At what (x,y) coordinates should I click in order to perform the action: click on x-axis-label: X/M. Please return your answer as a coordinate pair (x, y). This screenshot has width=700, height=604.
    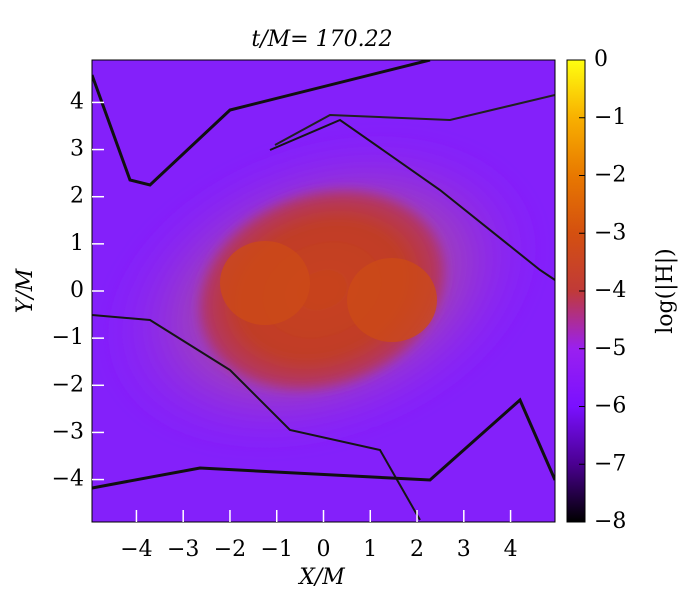
    Looking at the image, I should click on (321, 577).